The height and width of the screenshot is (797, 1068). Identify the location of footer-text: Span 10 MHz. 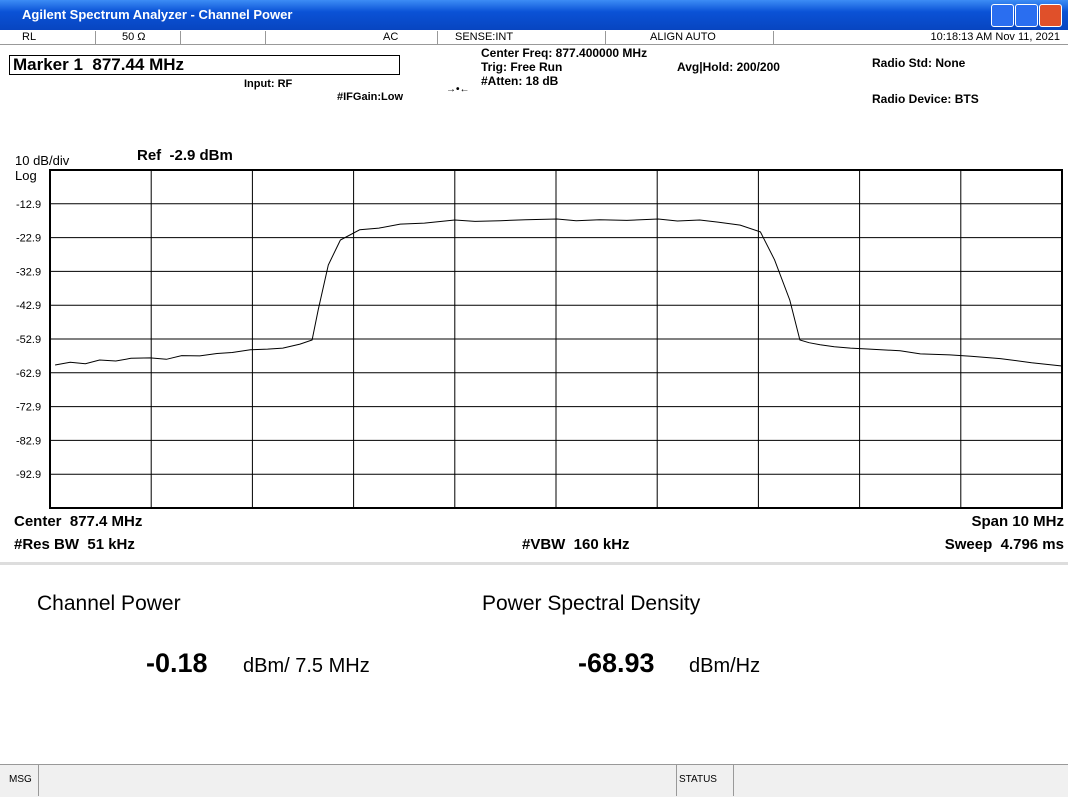
(1017, 521).